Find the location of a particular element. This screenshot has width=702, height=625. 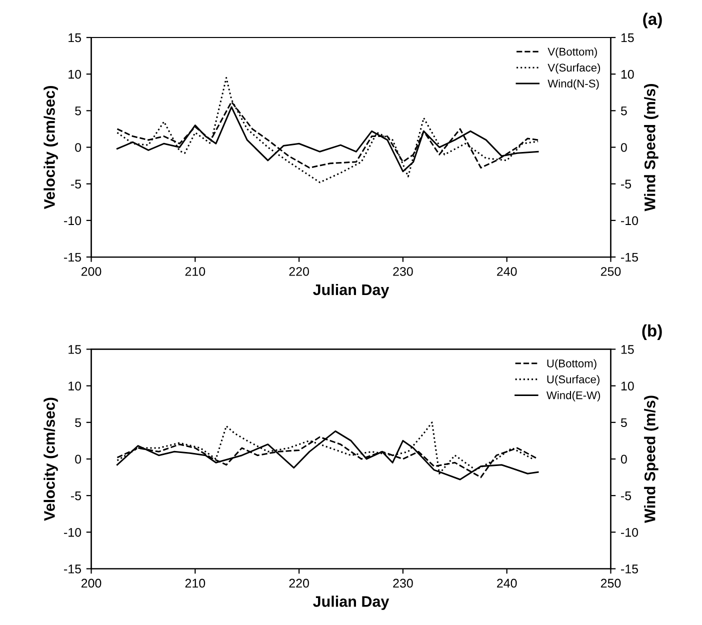

legend-label: Wind(N-S) is located at coordinates (573, 84).